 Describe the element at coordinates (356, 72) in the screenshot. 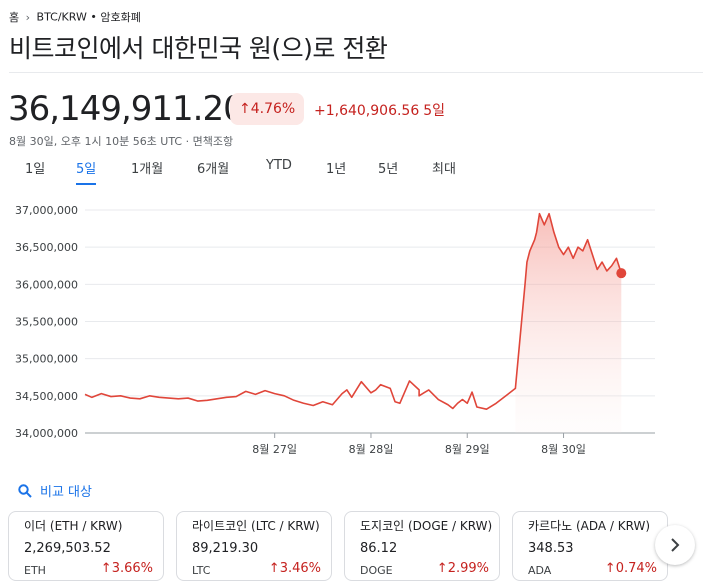

I see `divider` at that location.